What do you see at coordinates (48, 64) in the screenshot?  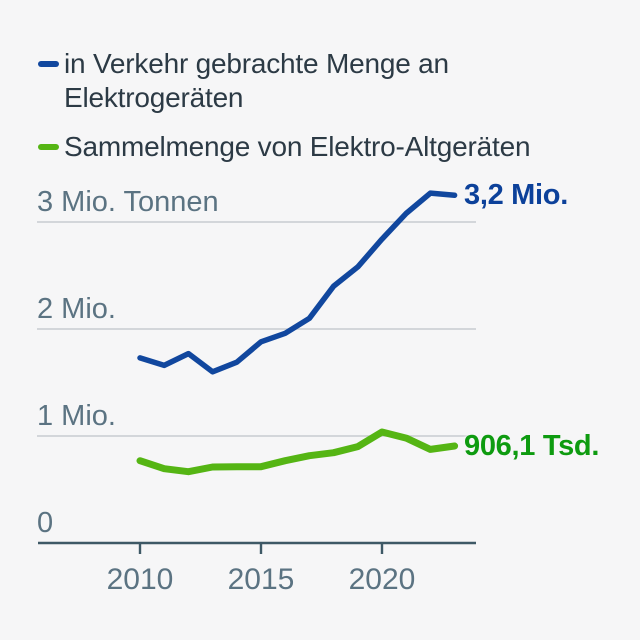 I see `legend-line-swatch-blue` at bounding box center [48, 64].